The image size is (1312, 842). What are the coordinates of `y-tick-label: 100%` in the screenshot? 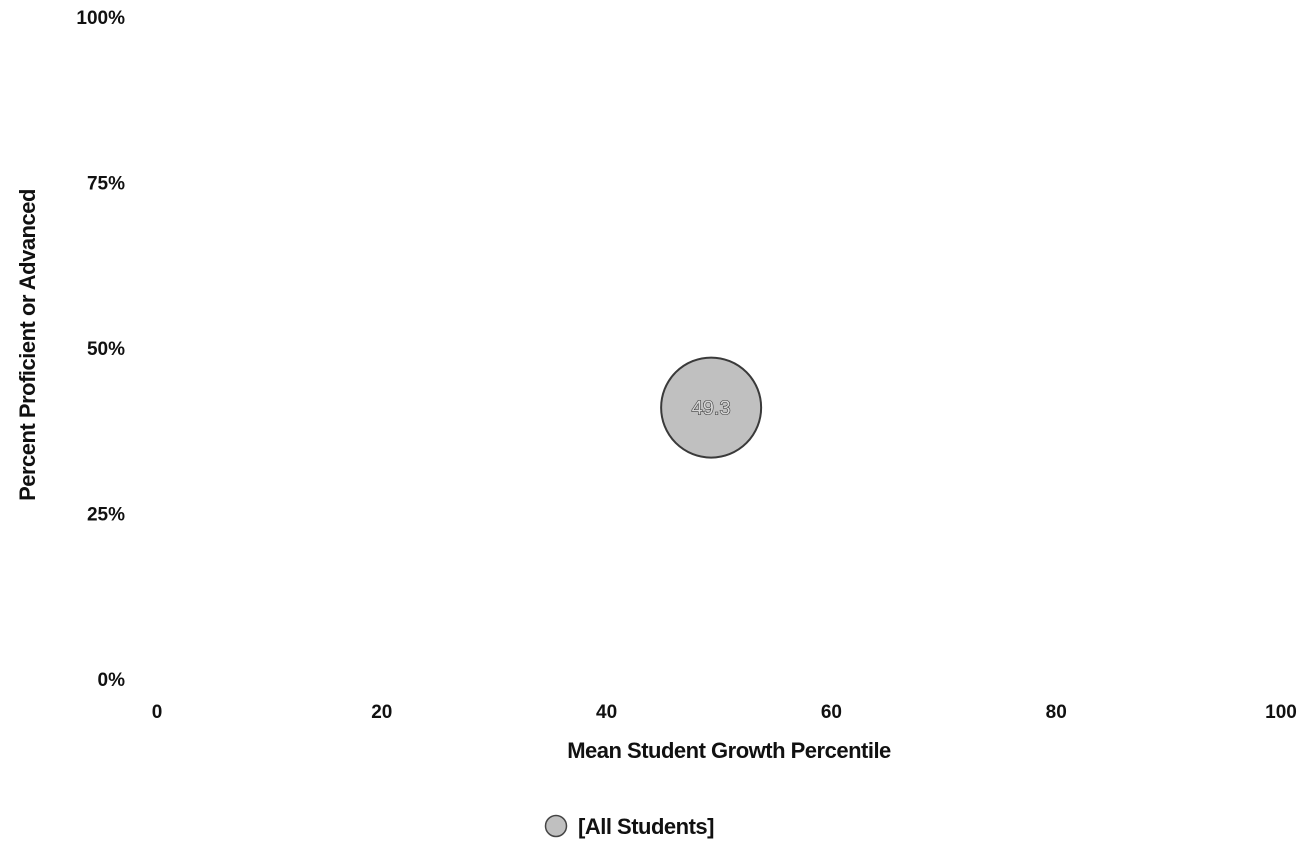 It's located at (100, 18).